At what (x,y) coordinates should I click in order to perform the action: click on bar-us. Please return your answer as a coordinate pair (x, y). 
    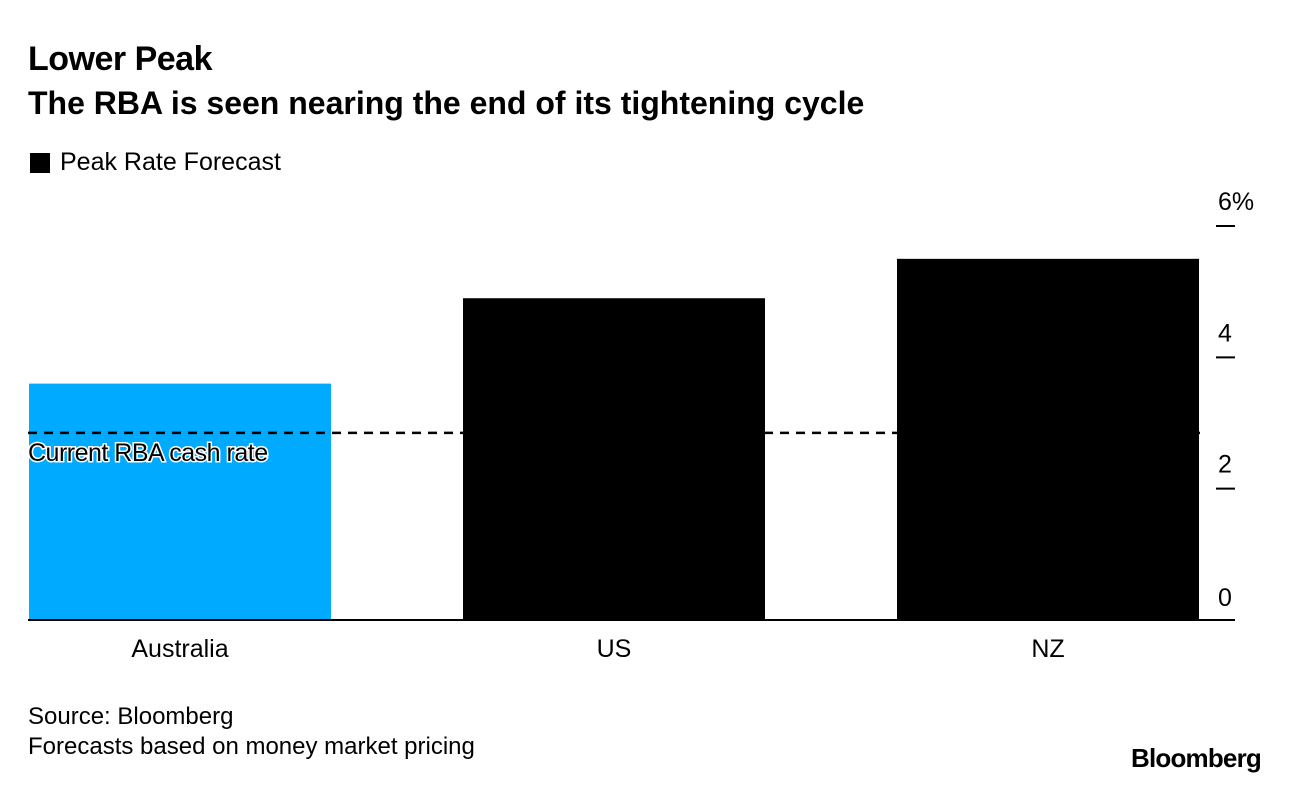
    Looking at the image, I should click on (614, 459).